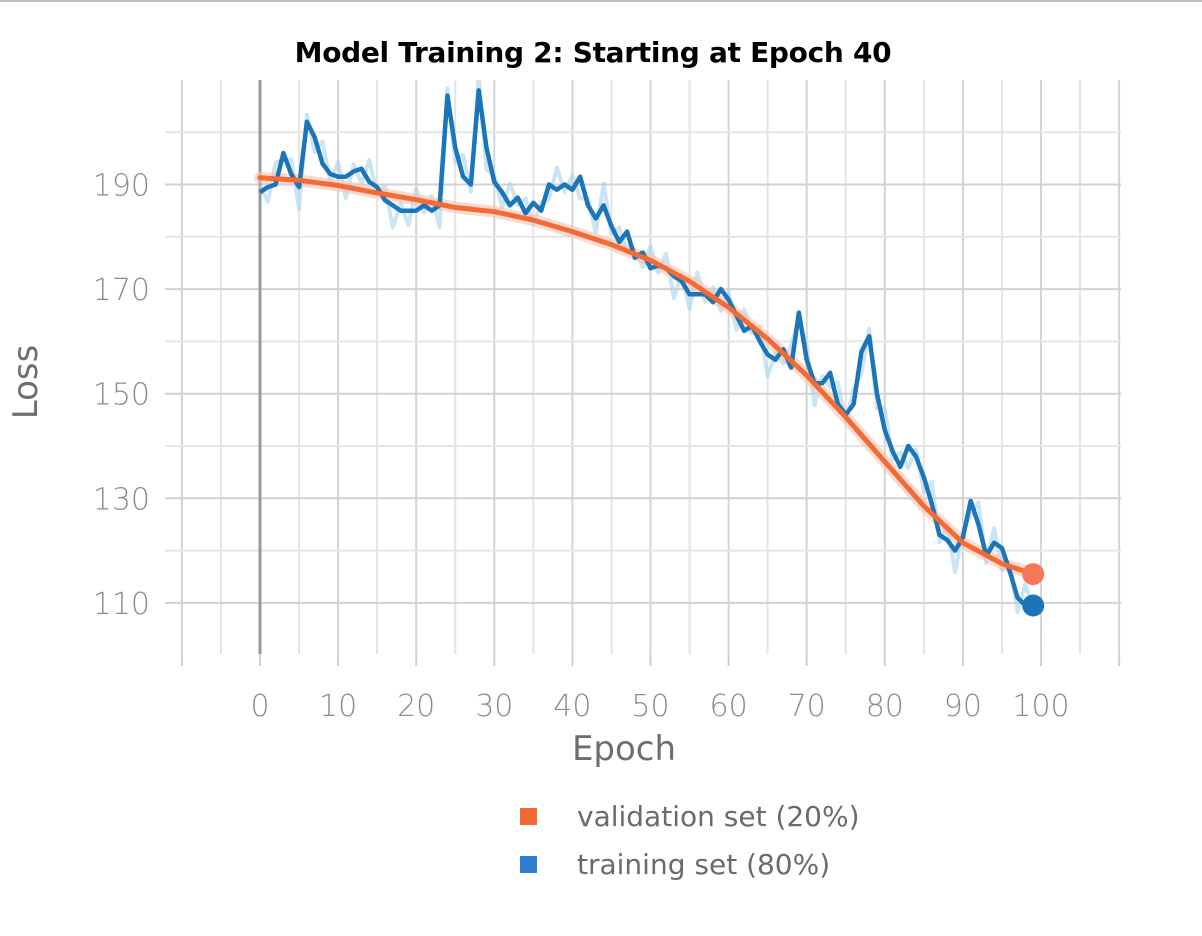 This screenshot has height=936, width=1202. What do you see at coordinates (26, 382) in the screenshot?
I see `y-axis-label: Loss` at bounding box center [26, 382].